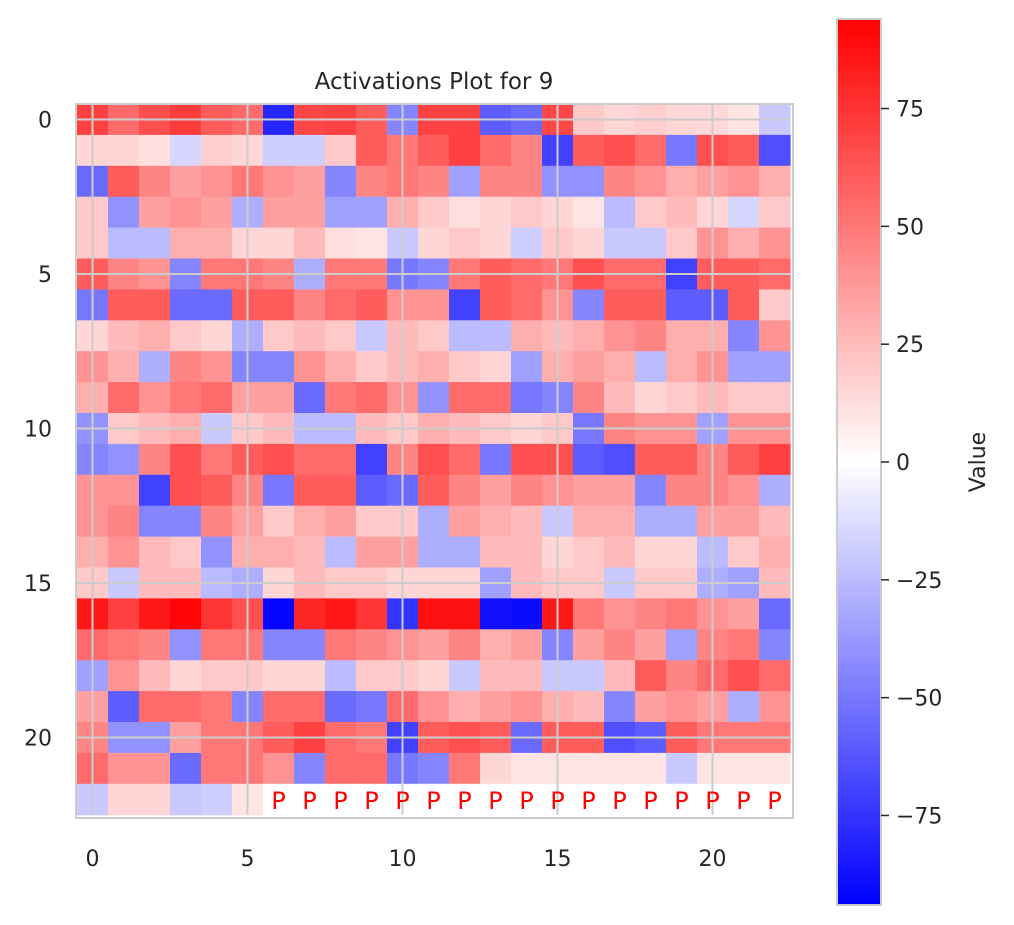  Describe the element at coordinates (910, 110) in the screenshot. I see `colorbar-tick-label: 75` at that location.